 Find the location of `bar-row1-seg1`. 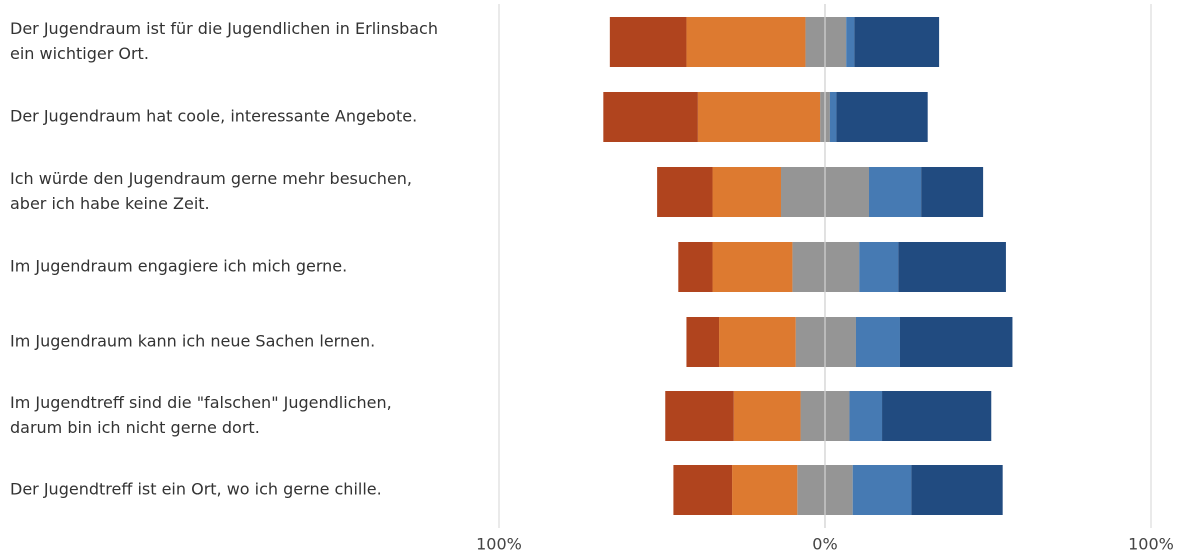

bar-row1-seg1 is located at coordinates (759, 117).